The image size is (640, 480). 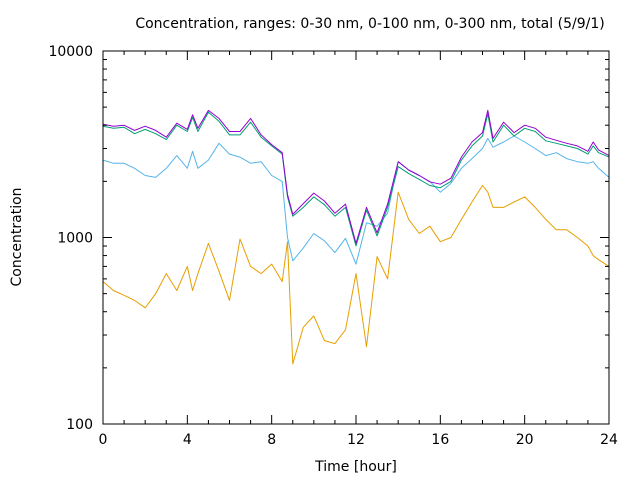 What do you see at coordinates (271, 440) in the screenshot?
I see `x-tick-label: 8` at bounding box center [271, 440].